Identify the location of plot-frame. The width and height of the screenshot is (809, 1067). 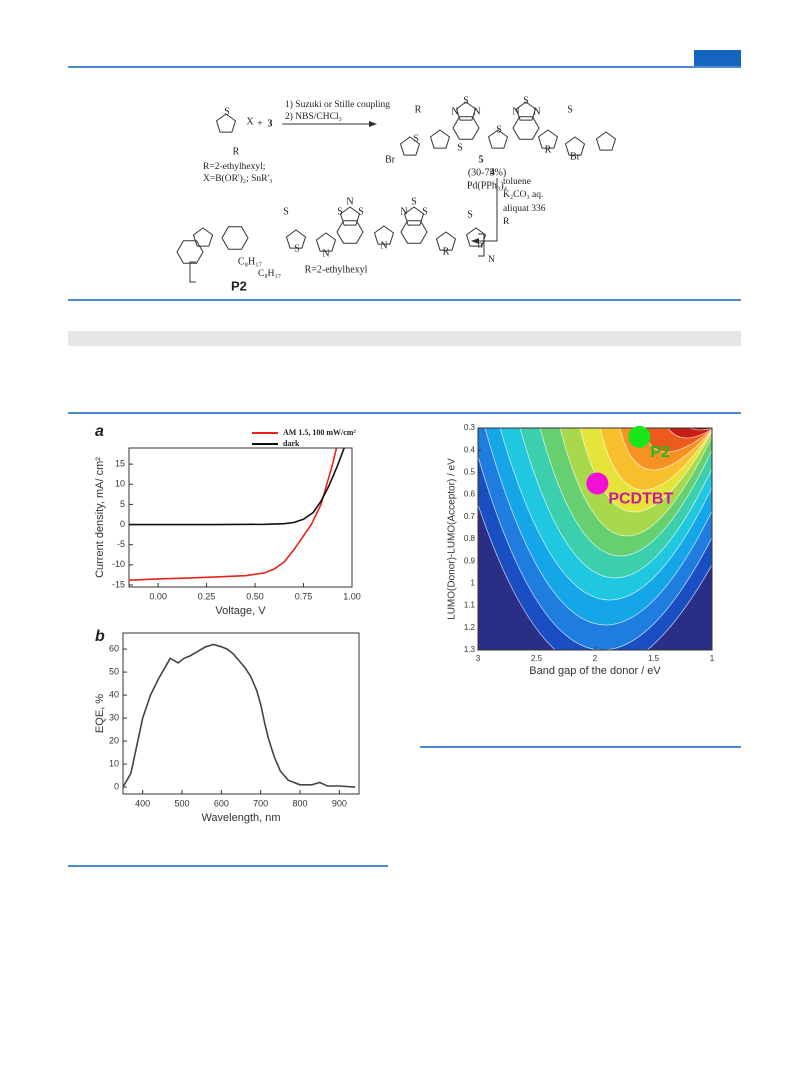
(241, 713).